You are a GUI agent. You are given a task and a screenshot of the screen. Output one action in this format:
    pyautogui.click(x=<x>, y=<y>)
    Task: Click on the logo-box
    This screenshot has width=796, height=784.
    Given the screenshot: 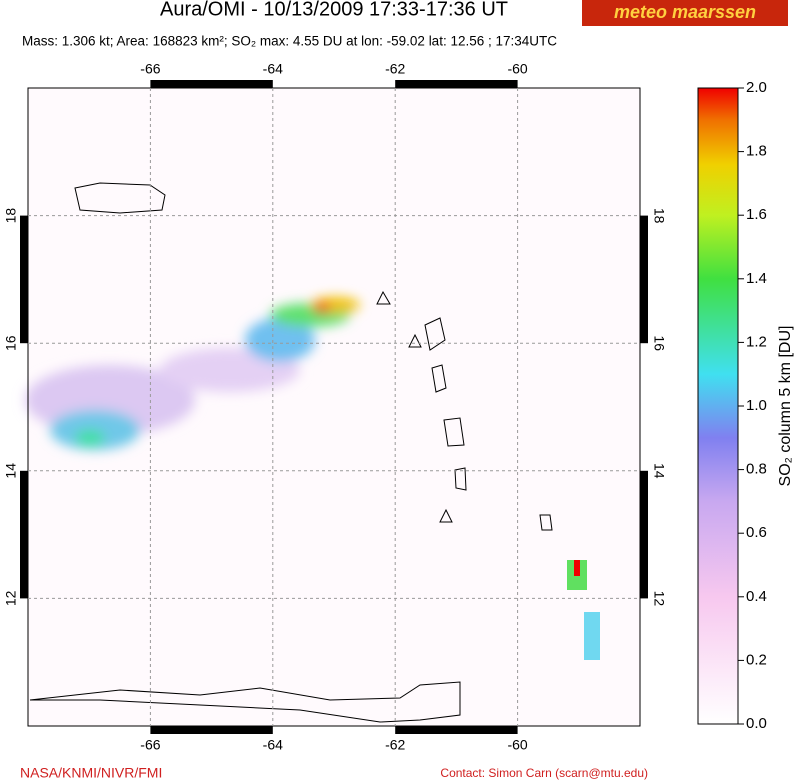 What is the action you would take?
    pyautogui.click(x=685, y=13)
    